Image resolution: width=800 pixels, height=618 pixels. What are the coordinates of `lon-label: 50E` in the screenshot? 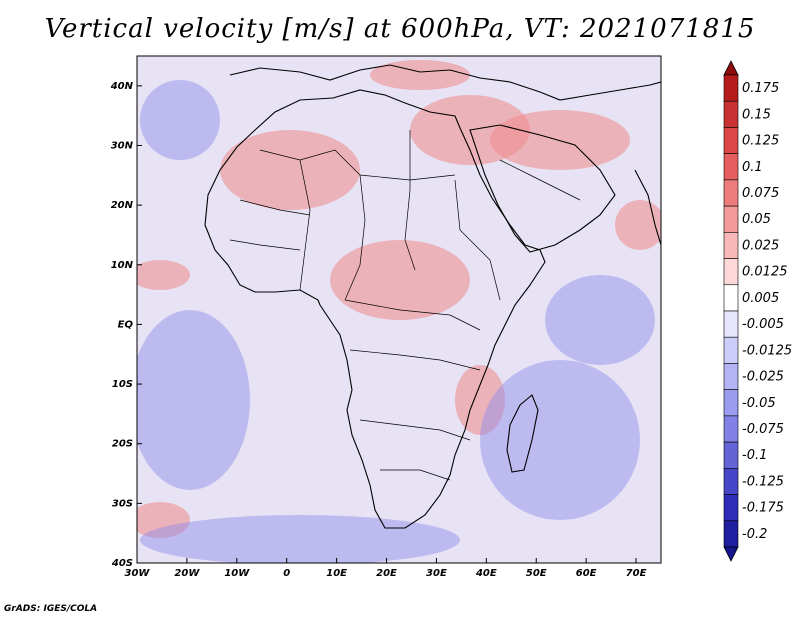 It's located at (536, 573).